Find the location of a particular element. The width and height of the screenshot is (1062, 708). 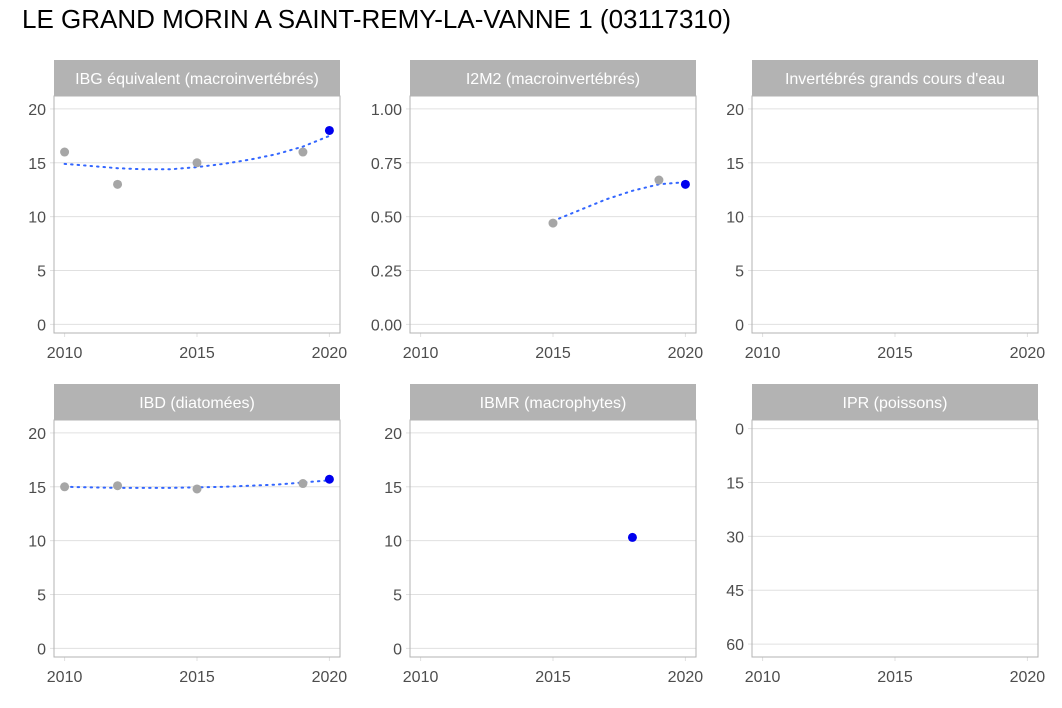

facet-title: Invertébrés grands cours d'eau is located at coordinates (895, 79).